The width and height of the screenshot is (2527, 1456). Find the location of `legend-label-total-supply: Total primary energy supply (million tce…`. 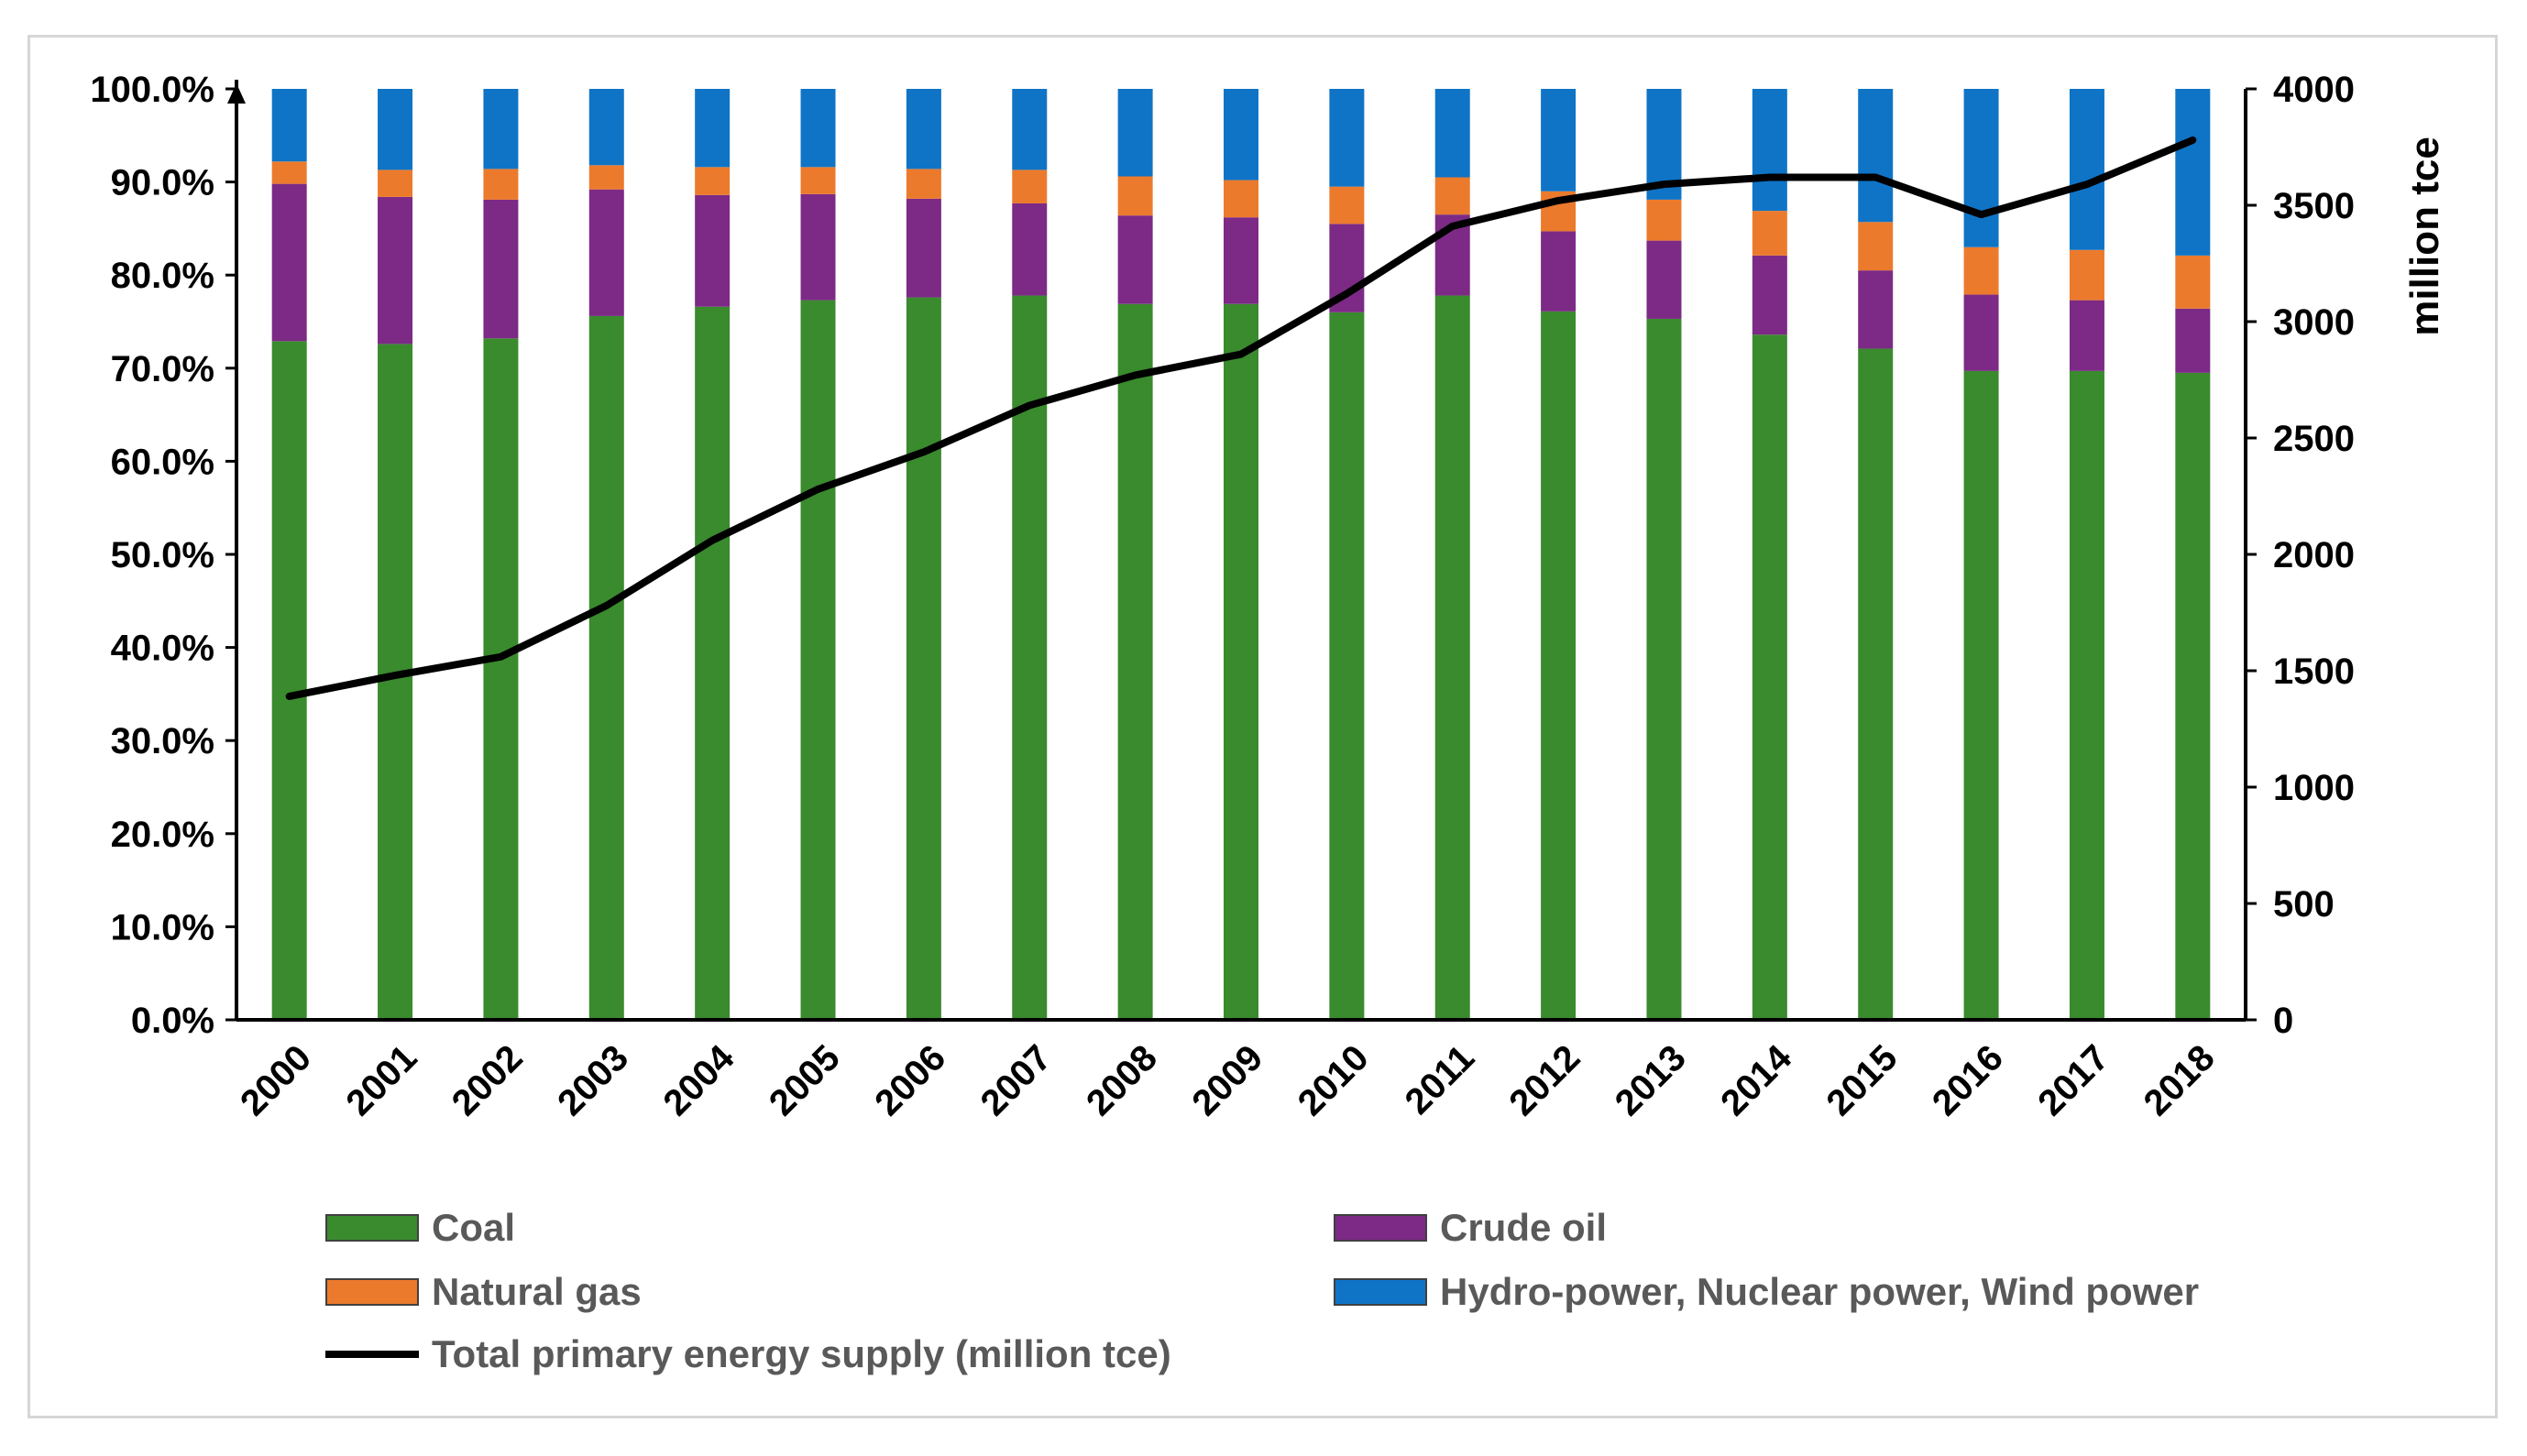

legend-label-total-supply: Total primary energy supply (million tce… is located at coordinates (802, 1353).